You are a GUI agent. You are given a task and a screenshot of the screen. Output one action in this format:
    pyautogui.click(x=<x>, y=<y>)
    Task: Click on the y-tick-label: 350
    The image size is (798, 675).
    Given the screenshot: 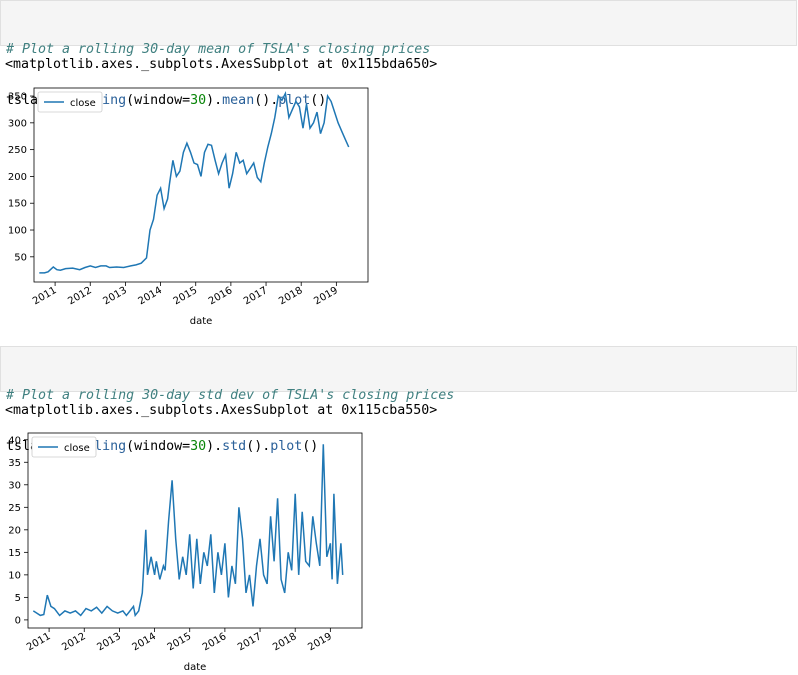 What is the action you would take?
    pyautogui.click(x=17, y=97)
    